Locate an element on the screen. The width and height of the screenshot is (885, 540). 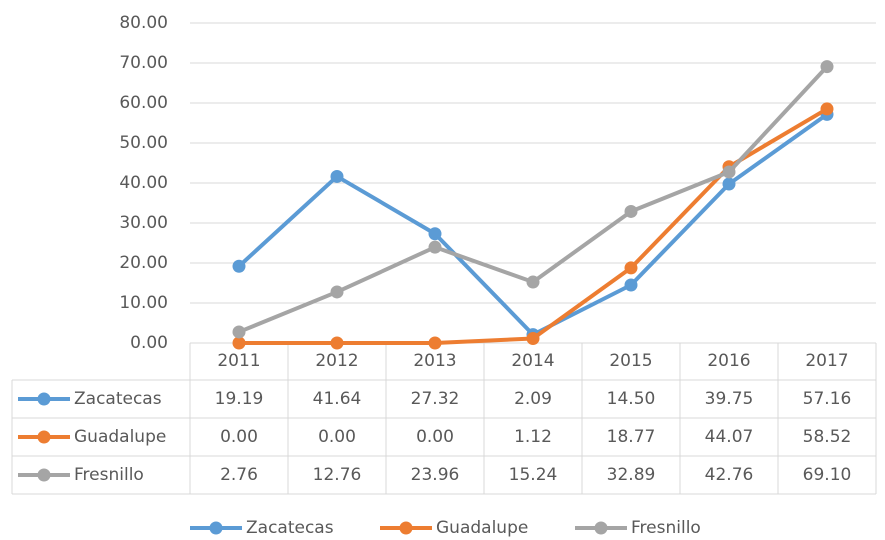
table-cell: 41.64 is located at coordinates (337, 399).